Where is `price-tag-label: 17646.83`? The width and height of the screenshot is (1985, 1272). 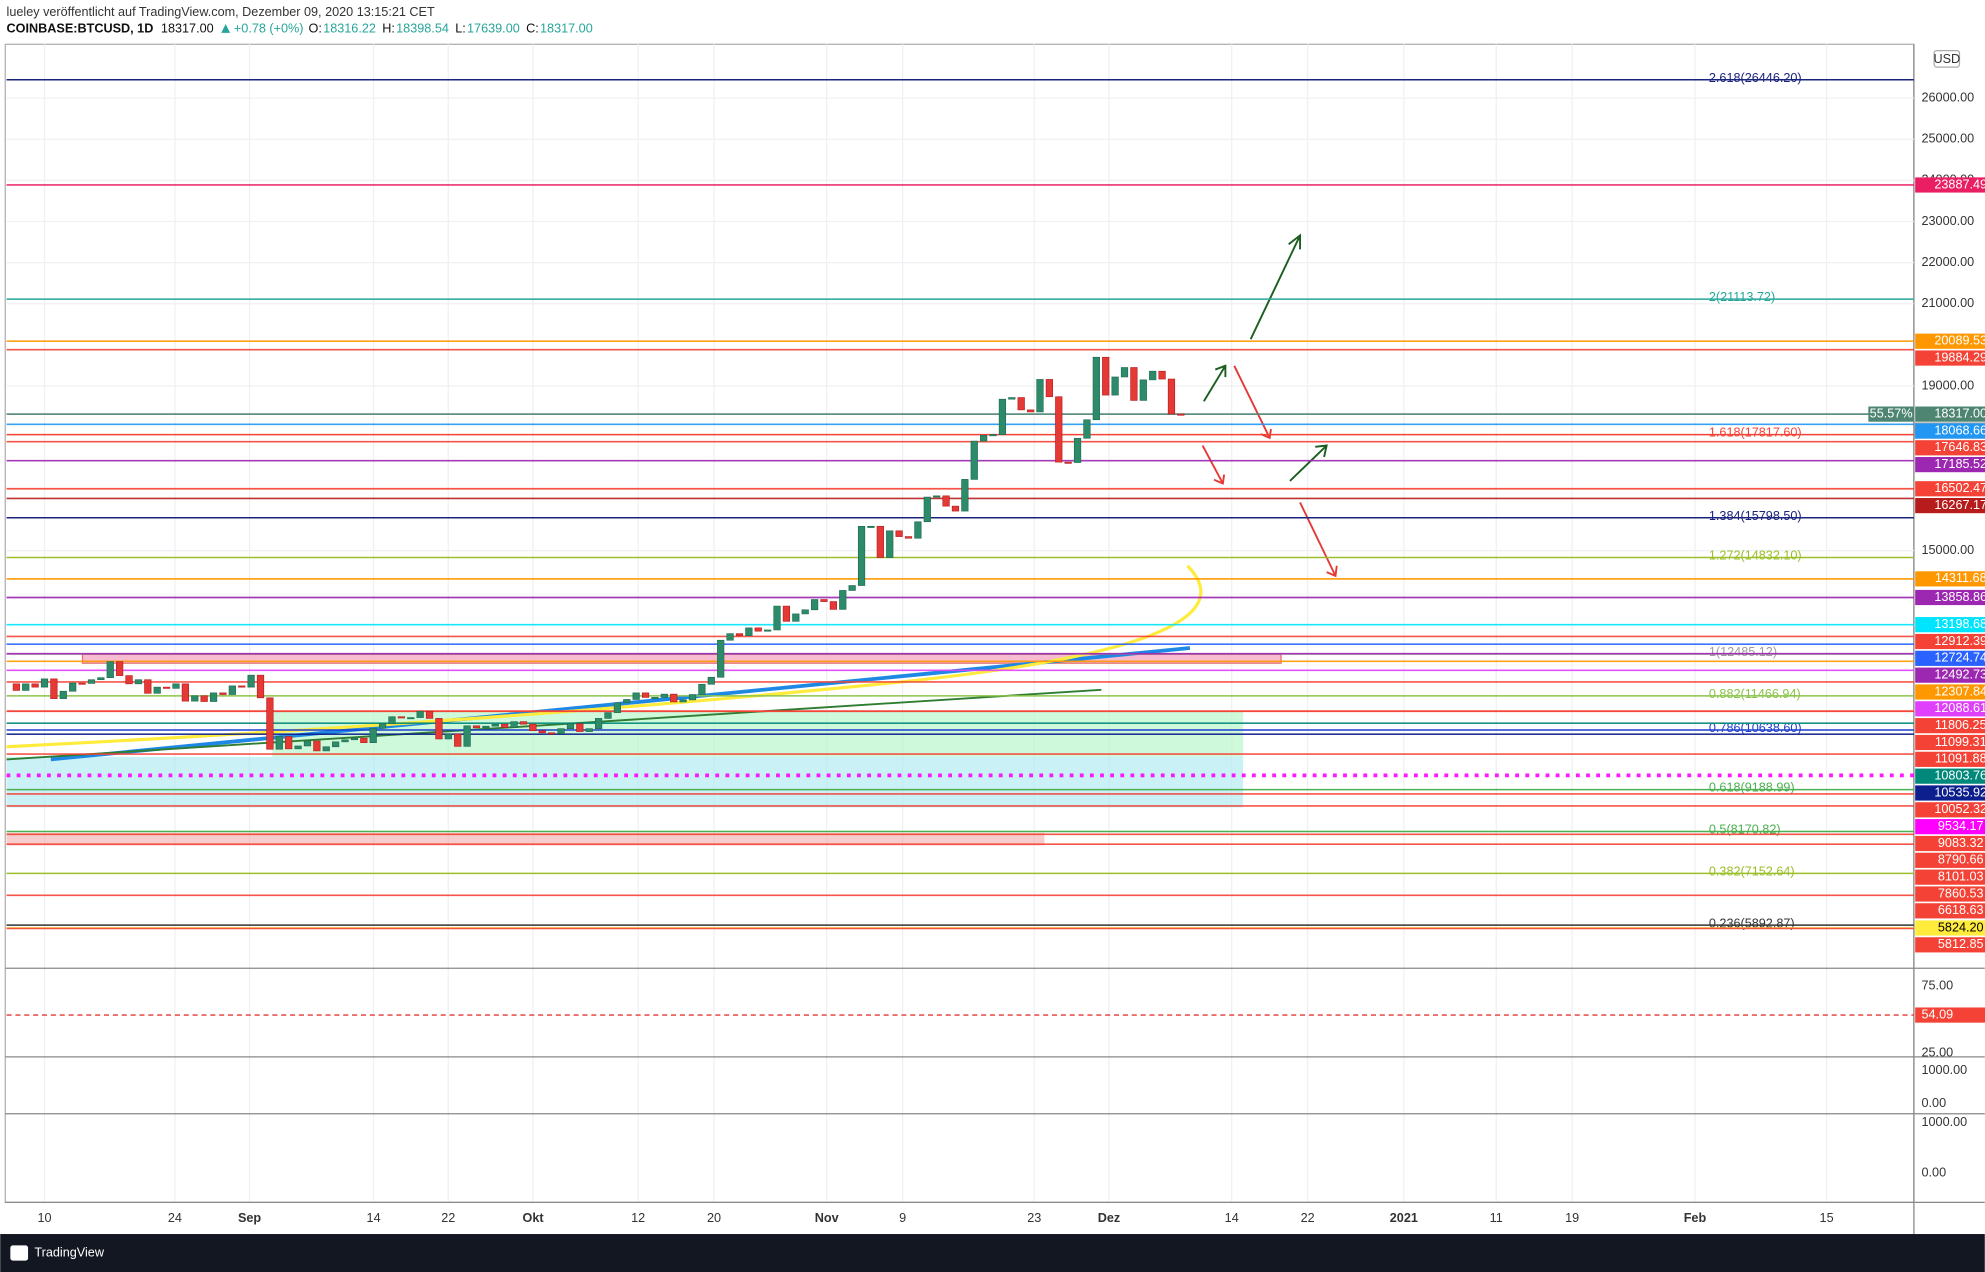 price-tag-label: 17646.83 is located at coordinates (1959, 447).